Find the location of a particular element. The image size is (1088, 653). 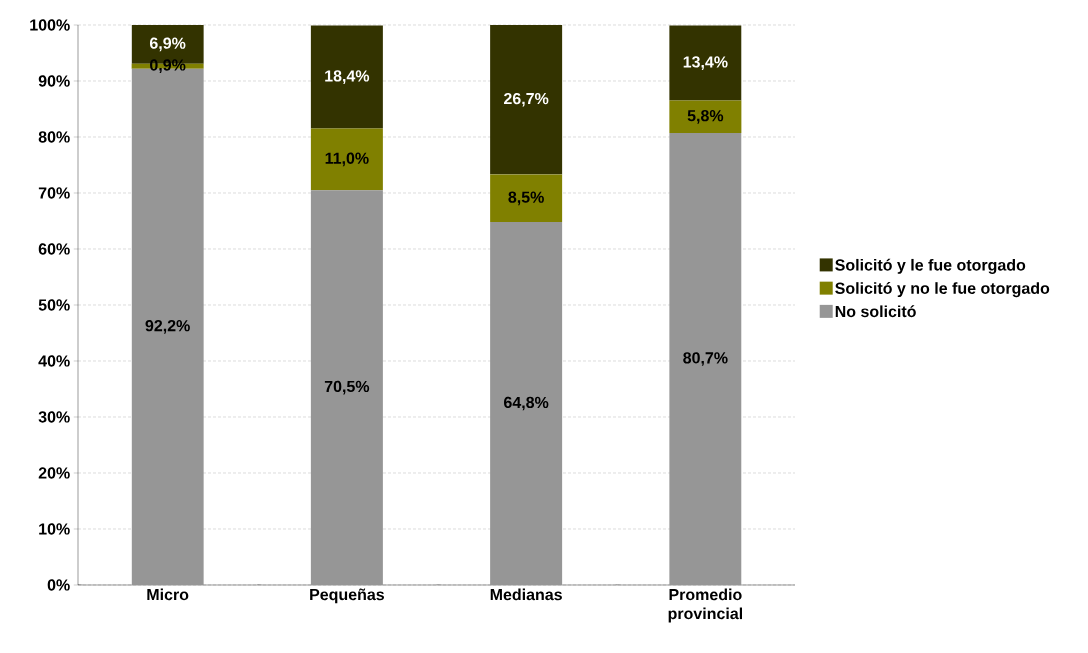

y-tick-label: 0% is located at coordinates (58, 585).